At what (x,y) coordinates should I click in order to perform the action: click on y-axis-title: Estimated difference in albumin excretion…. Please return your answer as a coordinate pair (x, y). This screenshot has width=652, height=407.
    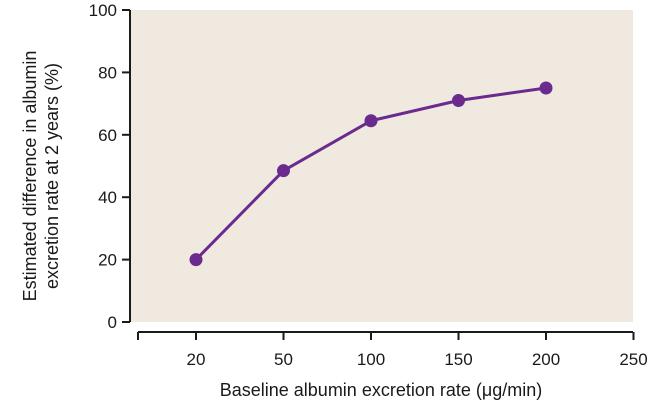
    Looking at the image, I should click on (41, 176).